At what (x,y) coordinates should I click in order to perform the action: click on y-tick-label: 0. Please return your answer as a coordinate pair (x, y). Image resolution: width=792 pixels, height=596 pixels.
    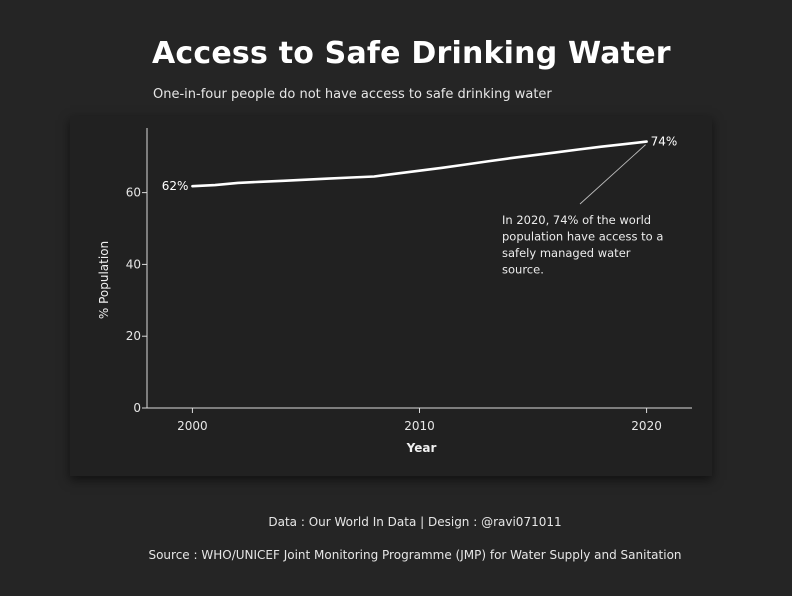
    Looking at the image, I should click on (137, 408).